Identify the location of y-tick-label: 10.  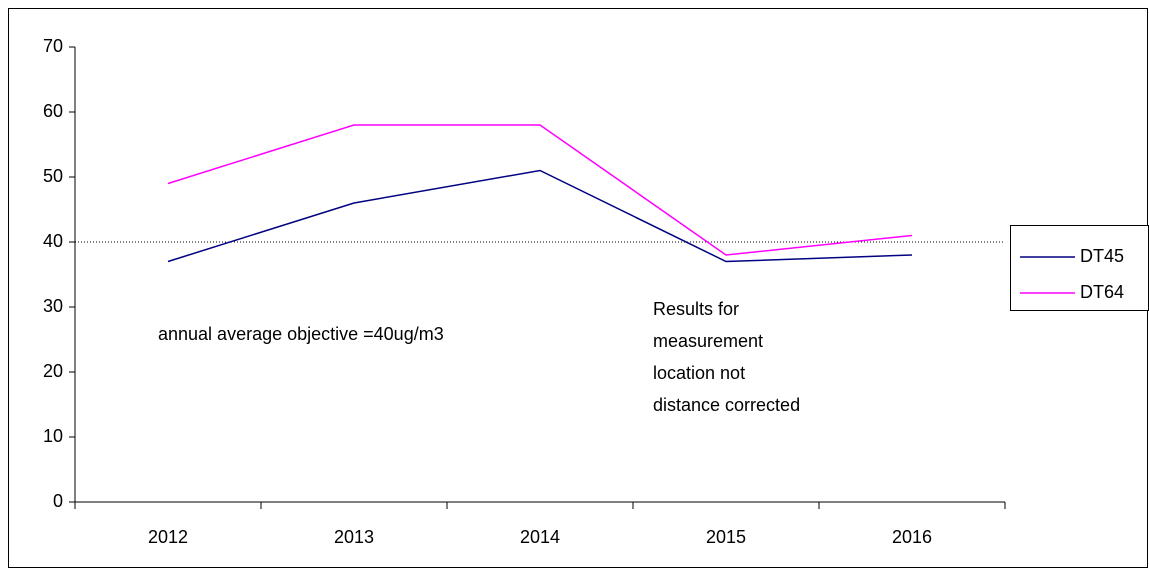
(53, 436).